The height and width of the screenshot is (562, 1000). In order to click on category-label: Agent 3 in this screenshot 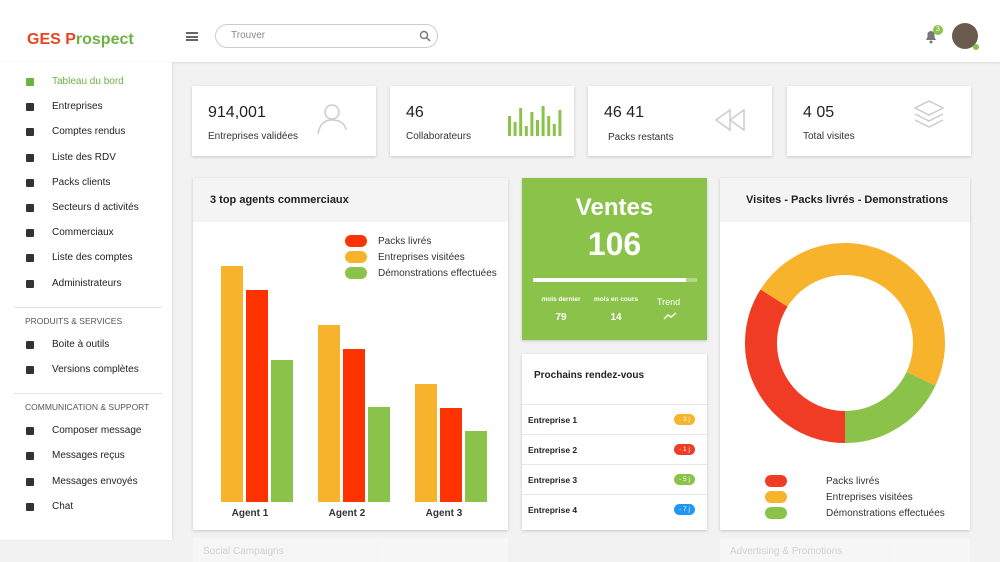, I will do `click(444, 513)`.